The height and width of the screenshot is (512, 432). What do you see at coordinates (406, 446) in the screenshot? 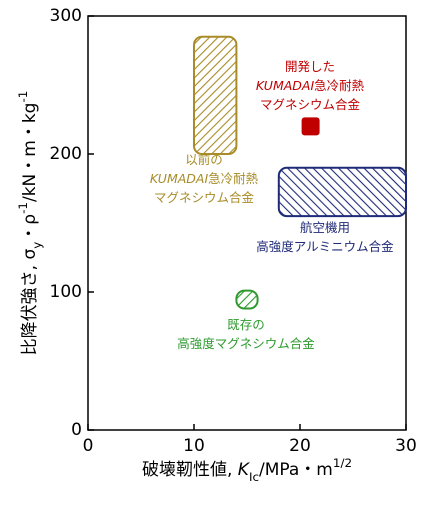
I see `x-tick-label: 30` at bounding box center [406, 446].